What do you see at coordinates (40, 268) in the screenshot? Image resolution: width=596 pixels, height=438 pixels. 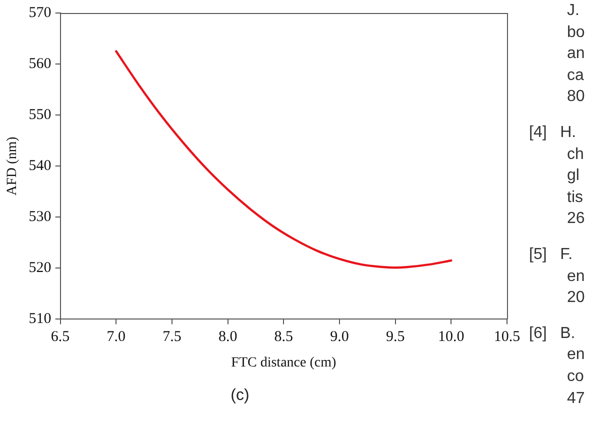 I see `y-tick-label: 520` at bounding box center [40, 268].